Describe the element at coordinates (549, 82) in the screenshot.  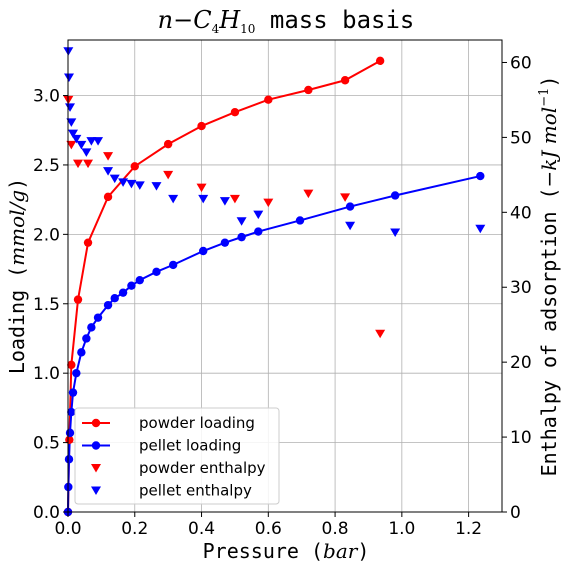
I see `y2-axis-label-close: )` at that location.